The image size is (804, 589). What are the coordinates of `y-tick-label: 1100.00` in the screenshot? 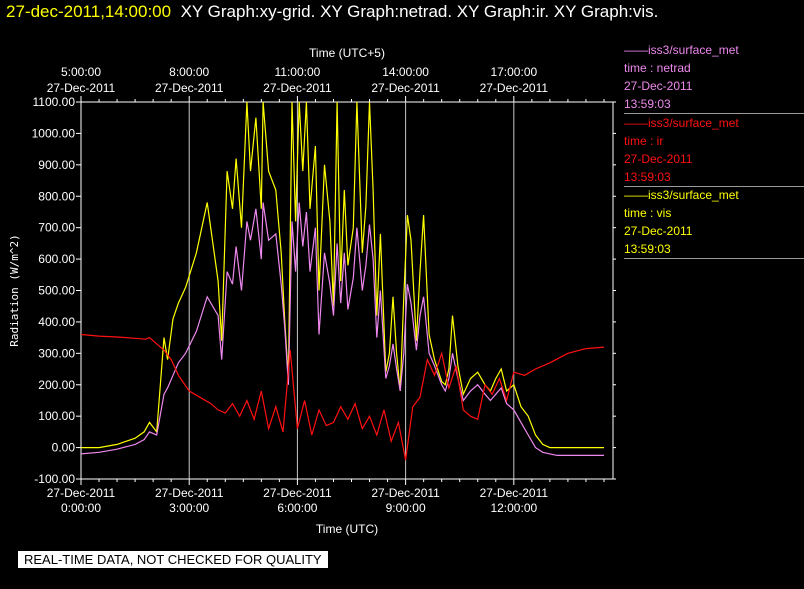 It's located at (54, 102).